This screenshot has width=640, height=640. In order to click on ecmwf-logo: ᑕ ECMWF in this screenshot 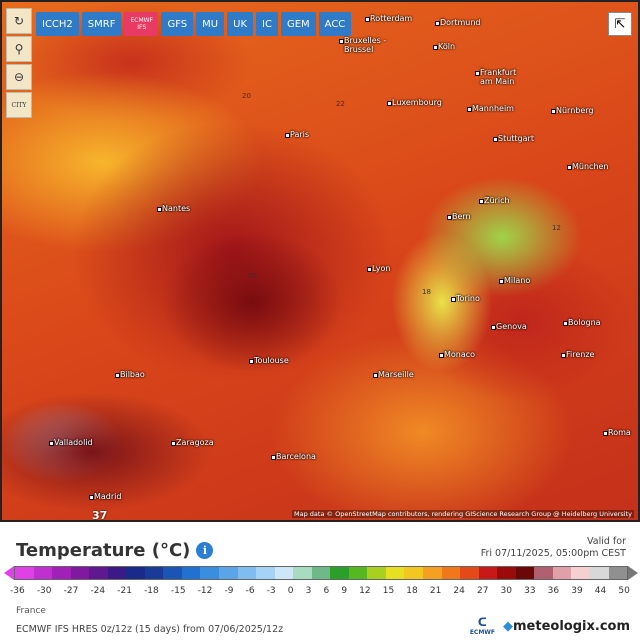, I will do `click(482, 626)`.